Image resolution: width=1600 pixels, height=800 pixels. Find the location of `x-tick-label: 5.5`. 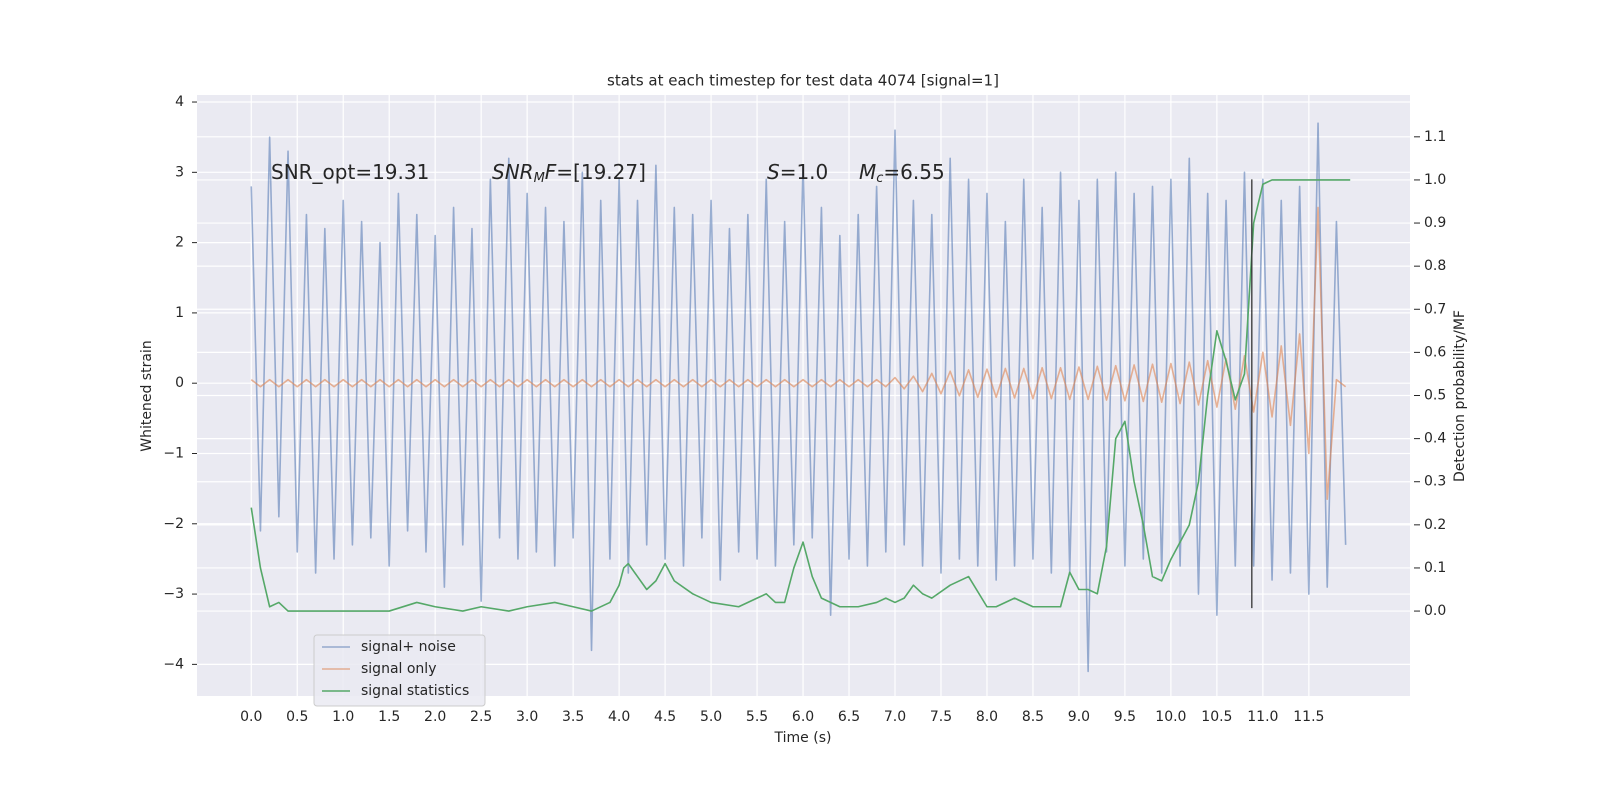

x-tick-label: 5.5 is located at coordinates (757, 717).